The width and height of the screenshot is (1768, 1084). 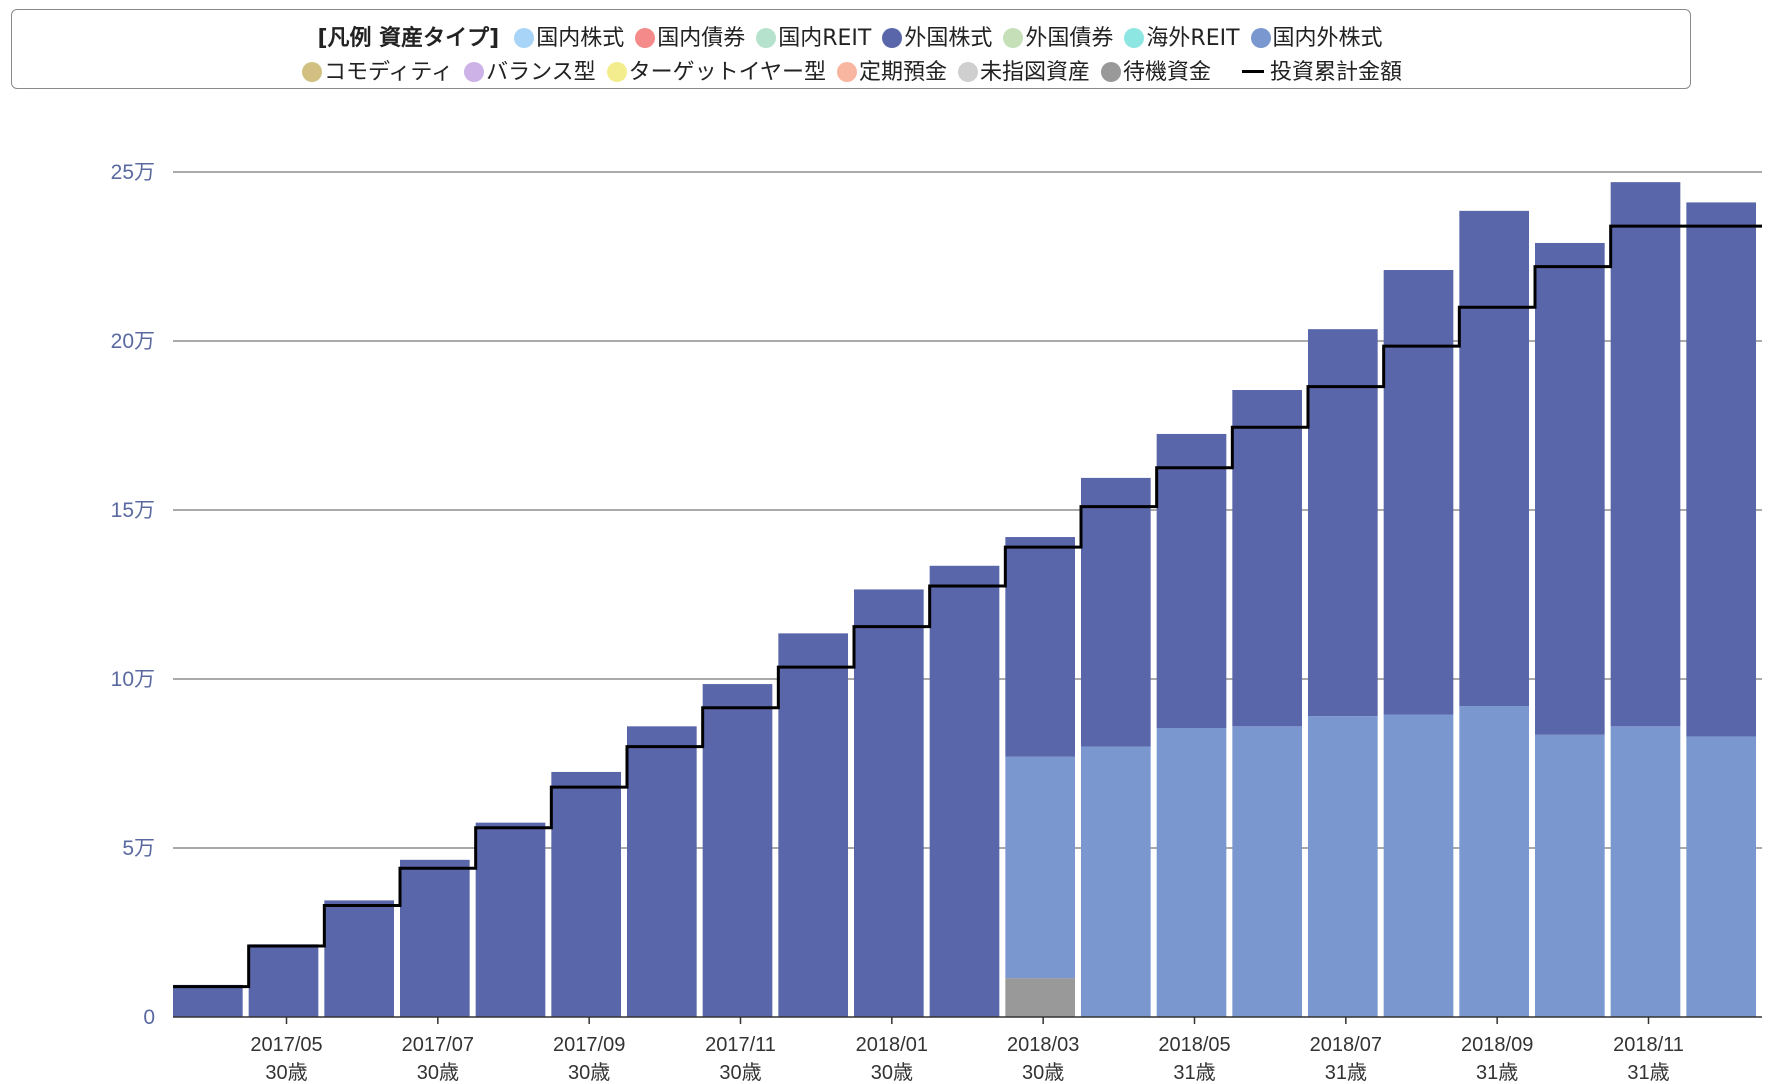 What do you see at coordinates (580, 38) in the screenshot?
I see `legend-label: 国内株式` at bounding box center [580, 38].